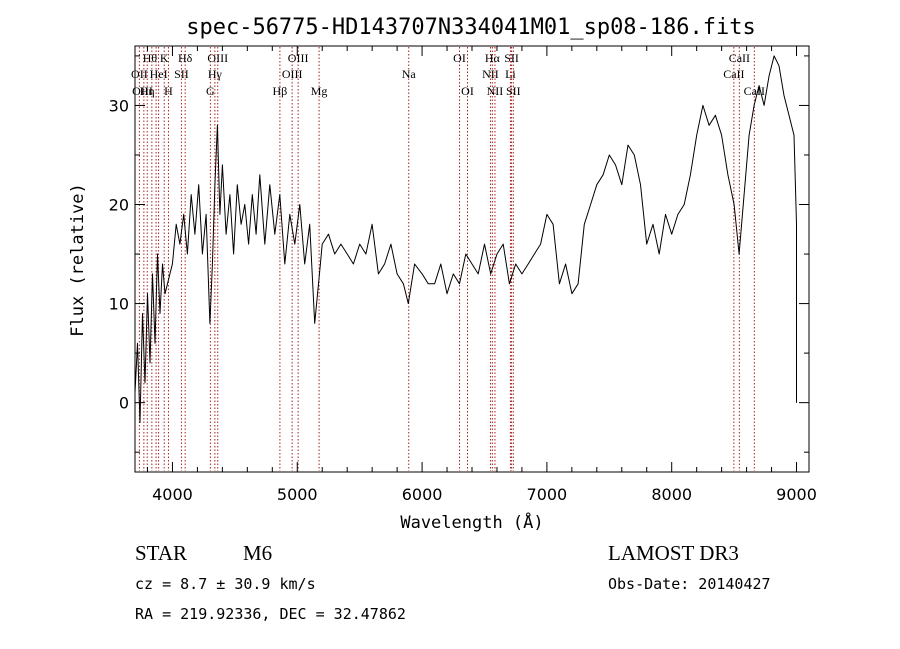  Describe the element at coordinates (409, 74) in the screenshot. I see `marker-label-14: Na` at that location.